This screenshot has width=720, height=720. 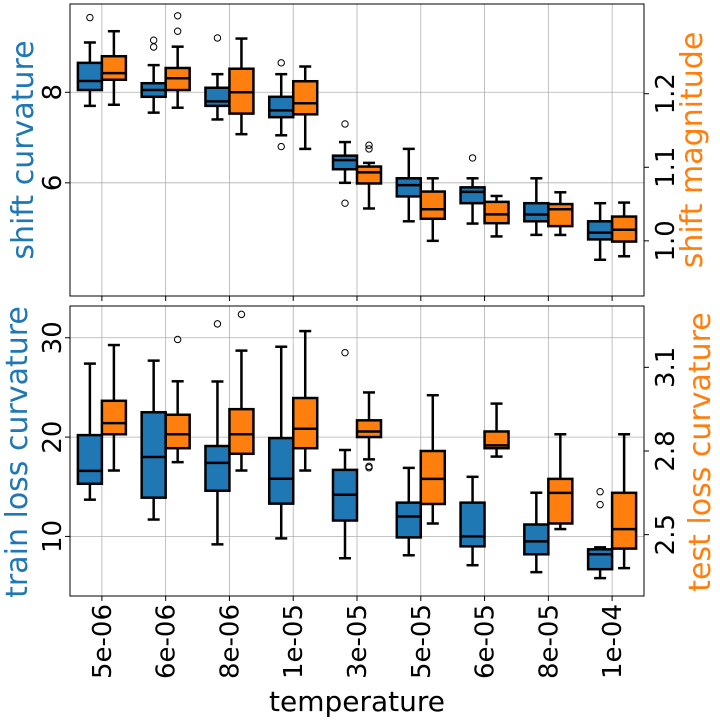 What do you see at coordinates (422, 641) in the screenshot?
I see `x-tick-label: 5e-05` at bounding box center [422, 641].